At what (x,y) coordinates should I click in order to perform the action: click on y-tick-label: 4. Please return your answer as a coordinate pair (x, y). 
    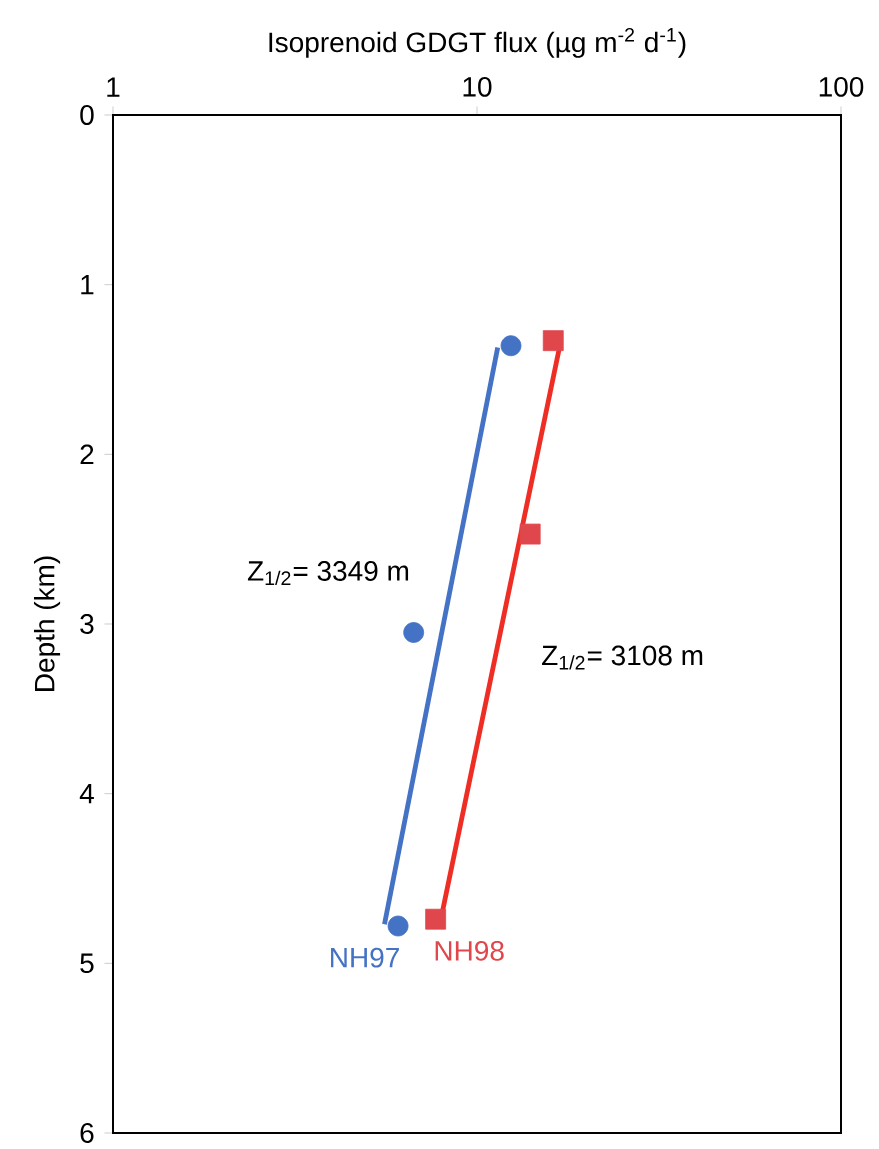
    Looking at the image, I should click on (86, 794).